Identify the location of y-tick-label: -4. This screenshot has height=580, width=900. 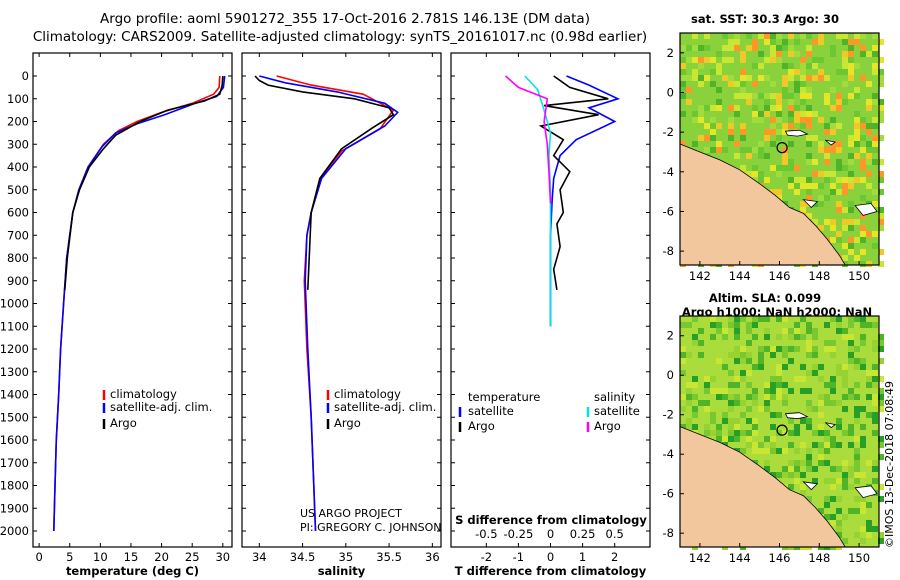
(668, 172).